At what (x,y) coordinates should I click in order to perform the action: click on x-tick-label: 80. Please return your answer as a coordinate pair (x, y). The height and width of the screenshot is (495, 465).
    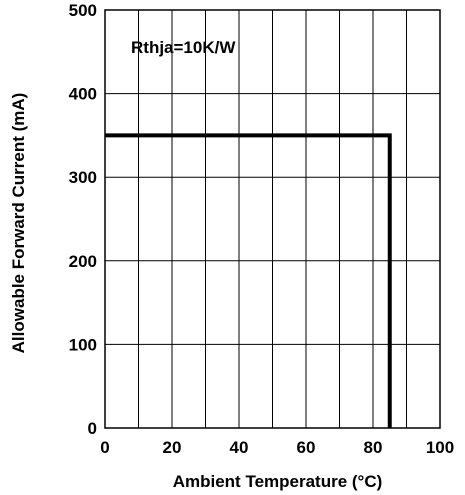
    Looking at the image, I should click on (373, 447).